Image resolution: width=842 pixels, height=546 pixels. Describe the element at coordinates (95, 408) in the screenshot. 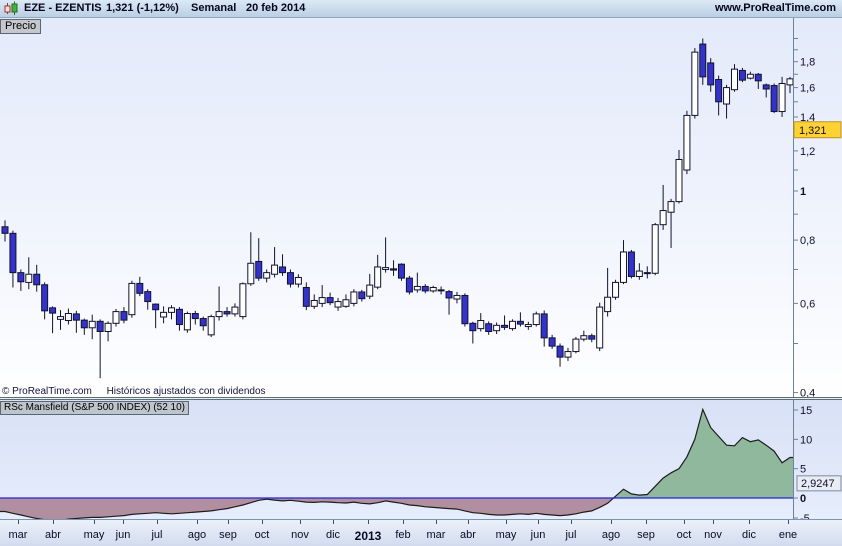

I see `indicator-title: RSc Mansfield (S&P 500 INDEX) (52 10)` at that location.